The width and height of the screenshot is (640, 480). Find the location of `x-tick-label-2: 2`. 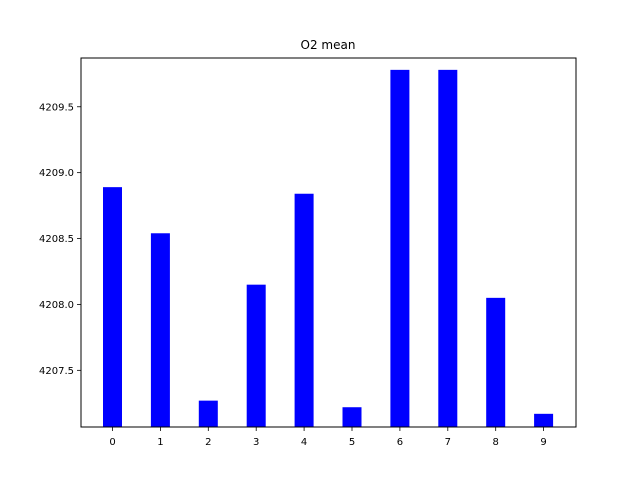

x-tick-label-2: 2 is located at coordinates (208, 442).